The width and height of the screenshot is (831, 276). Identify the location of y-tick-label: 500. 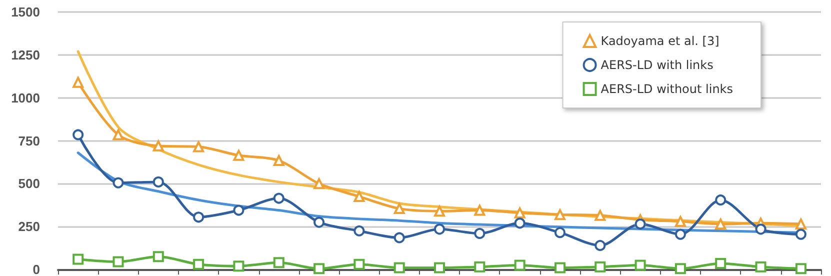
(29, 184).